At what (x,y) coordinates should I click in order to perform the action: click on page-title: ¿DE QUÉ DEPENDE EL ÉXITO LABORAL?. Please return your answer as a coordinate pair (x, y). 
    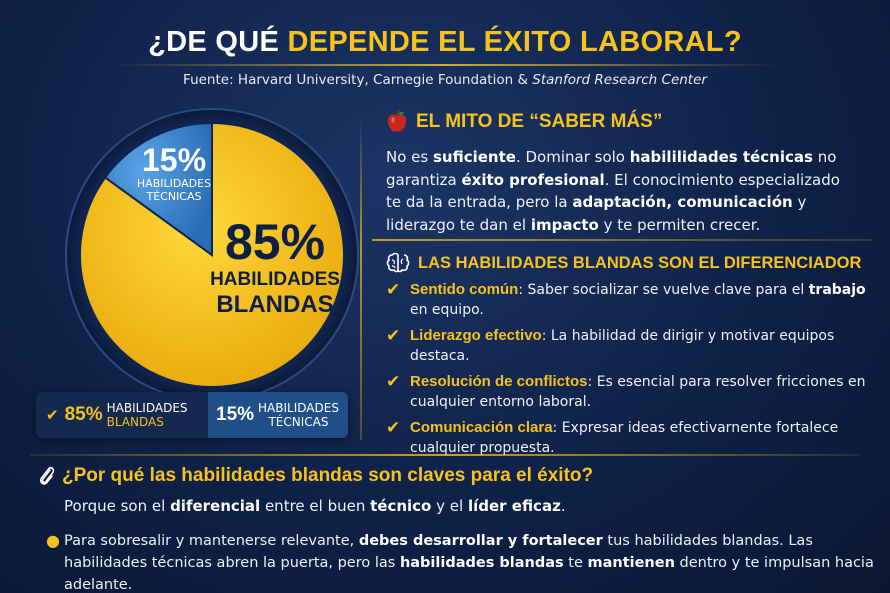
    Looking at the image, I should click on (445, 42).